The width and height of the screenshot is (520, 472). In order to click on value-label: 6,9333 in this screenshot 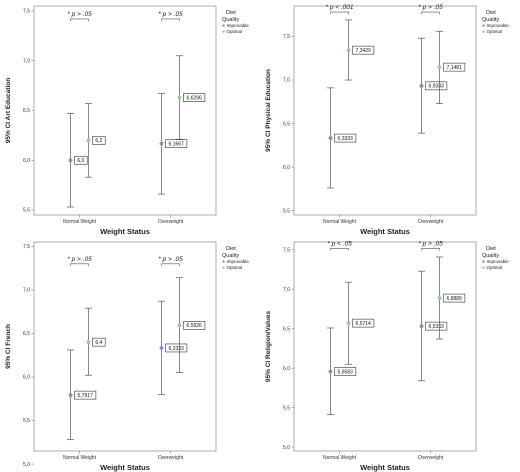, I will do `click(437, 87)`.